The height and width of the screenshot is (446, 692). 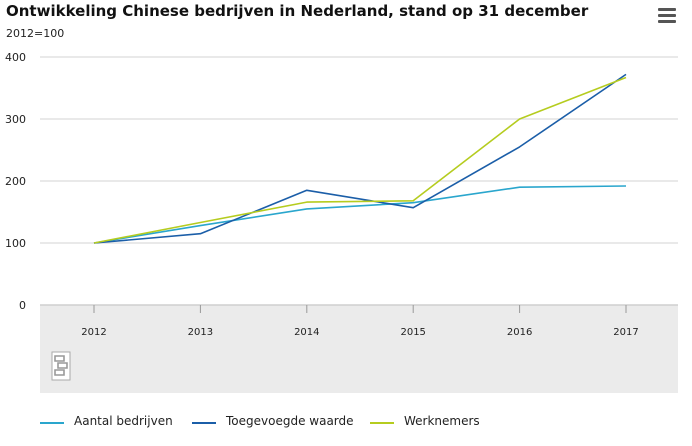 What do you see at coordinates (290, 421) in the screenshot?
I see `legend-label: Toegevoegde waarde` at bounding box center [290, 421].